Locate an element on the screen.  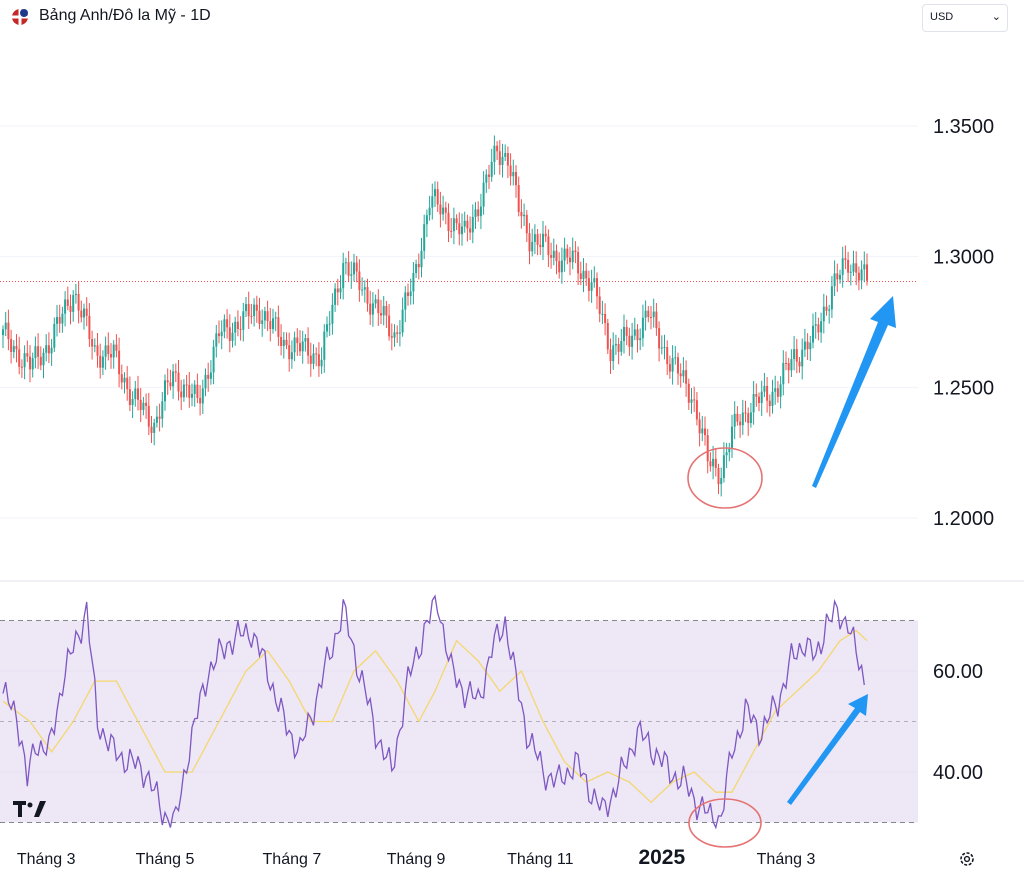
price-up-arrow is located at coordinates (854, 392).